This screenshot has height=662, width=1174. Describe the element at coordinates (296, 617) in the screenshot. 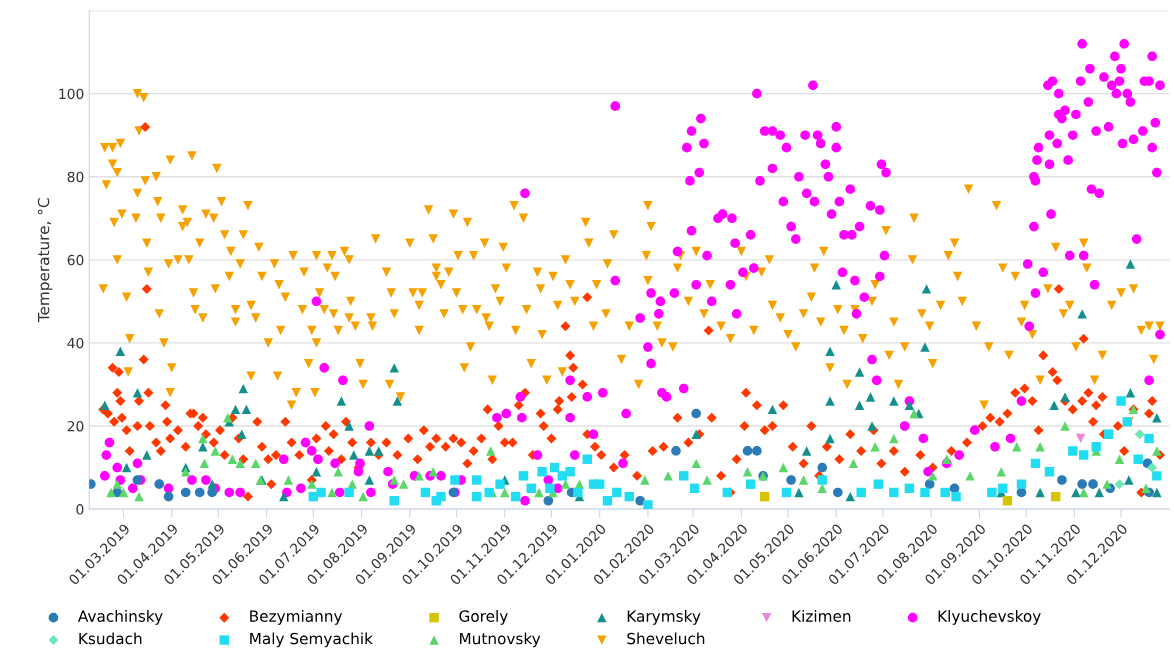

I see `legend-label: Bezymianny` at that location.